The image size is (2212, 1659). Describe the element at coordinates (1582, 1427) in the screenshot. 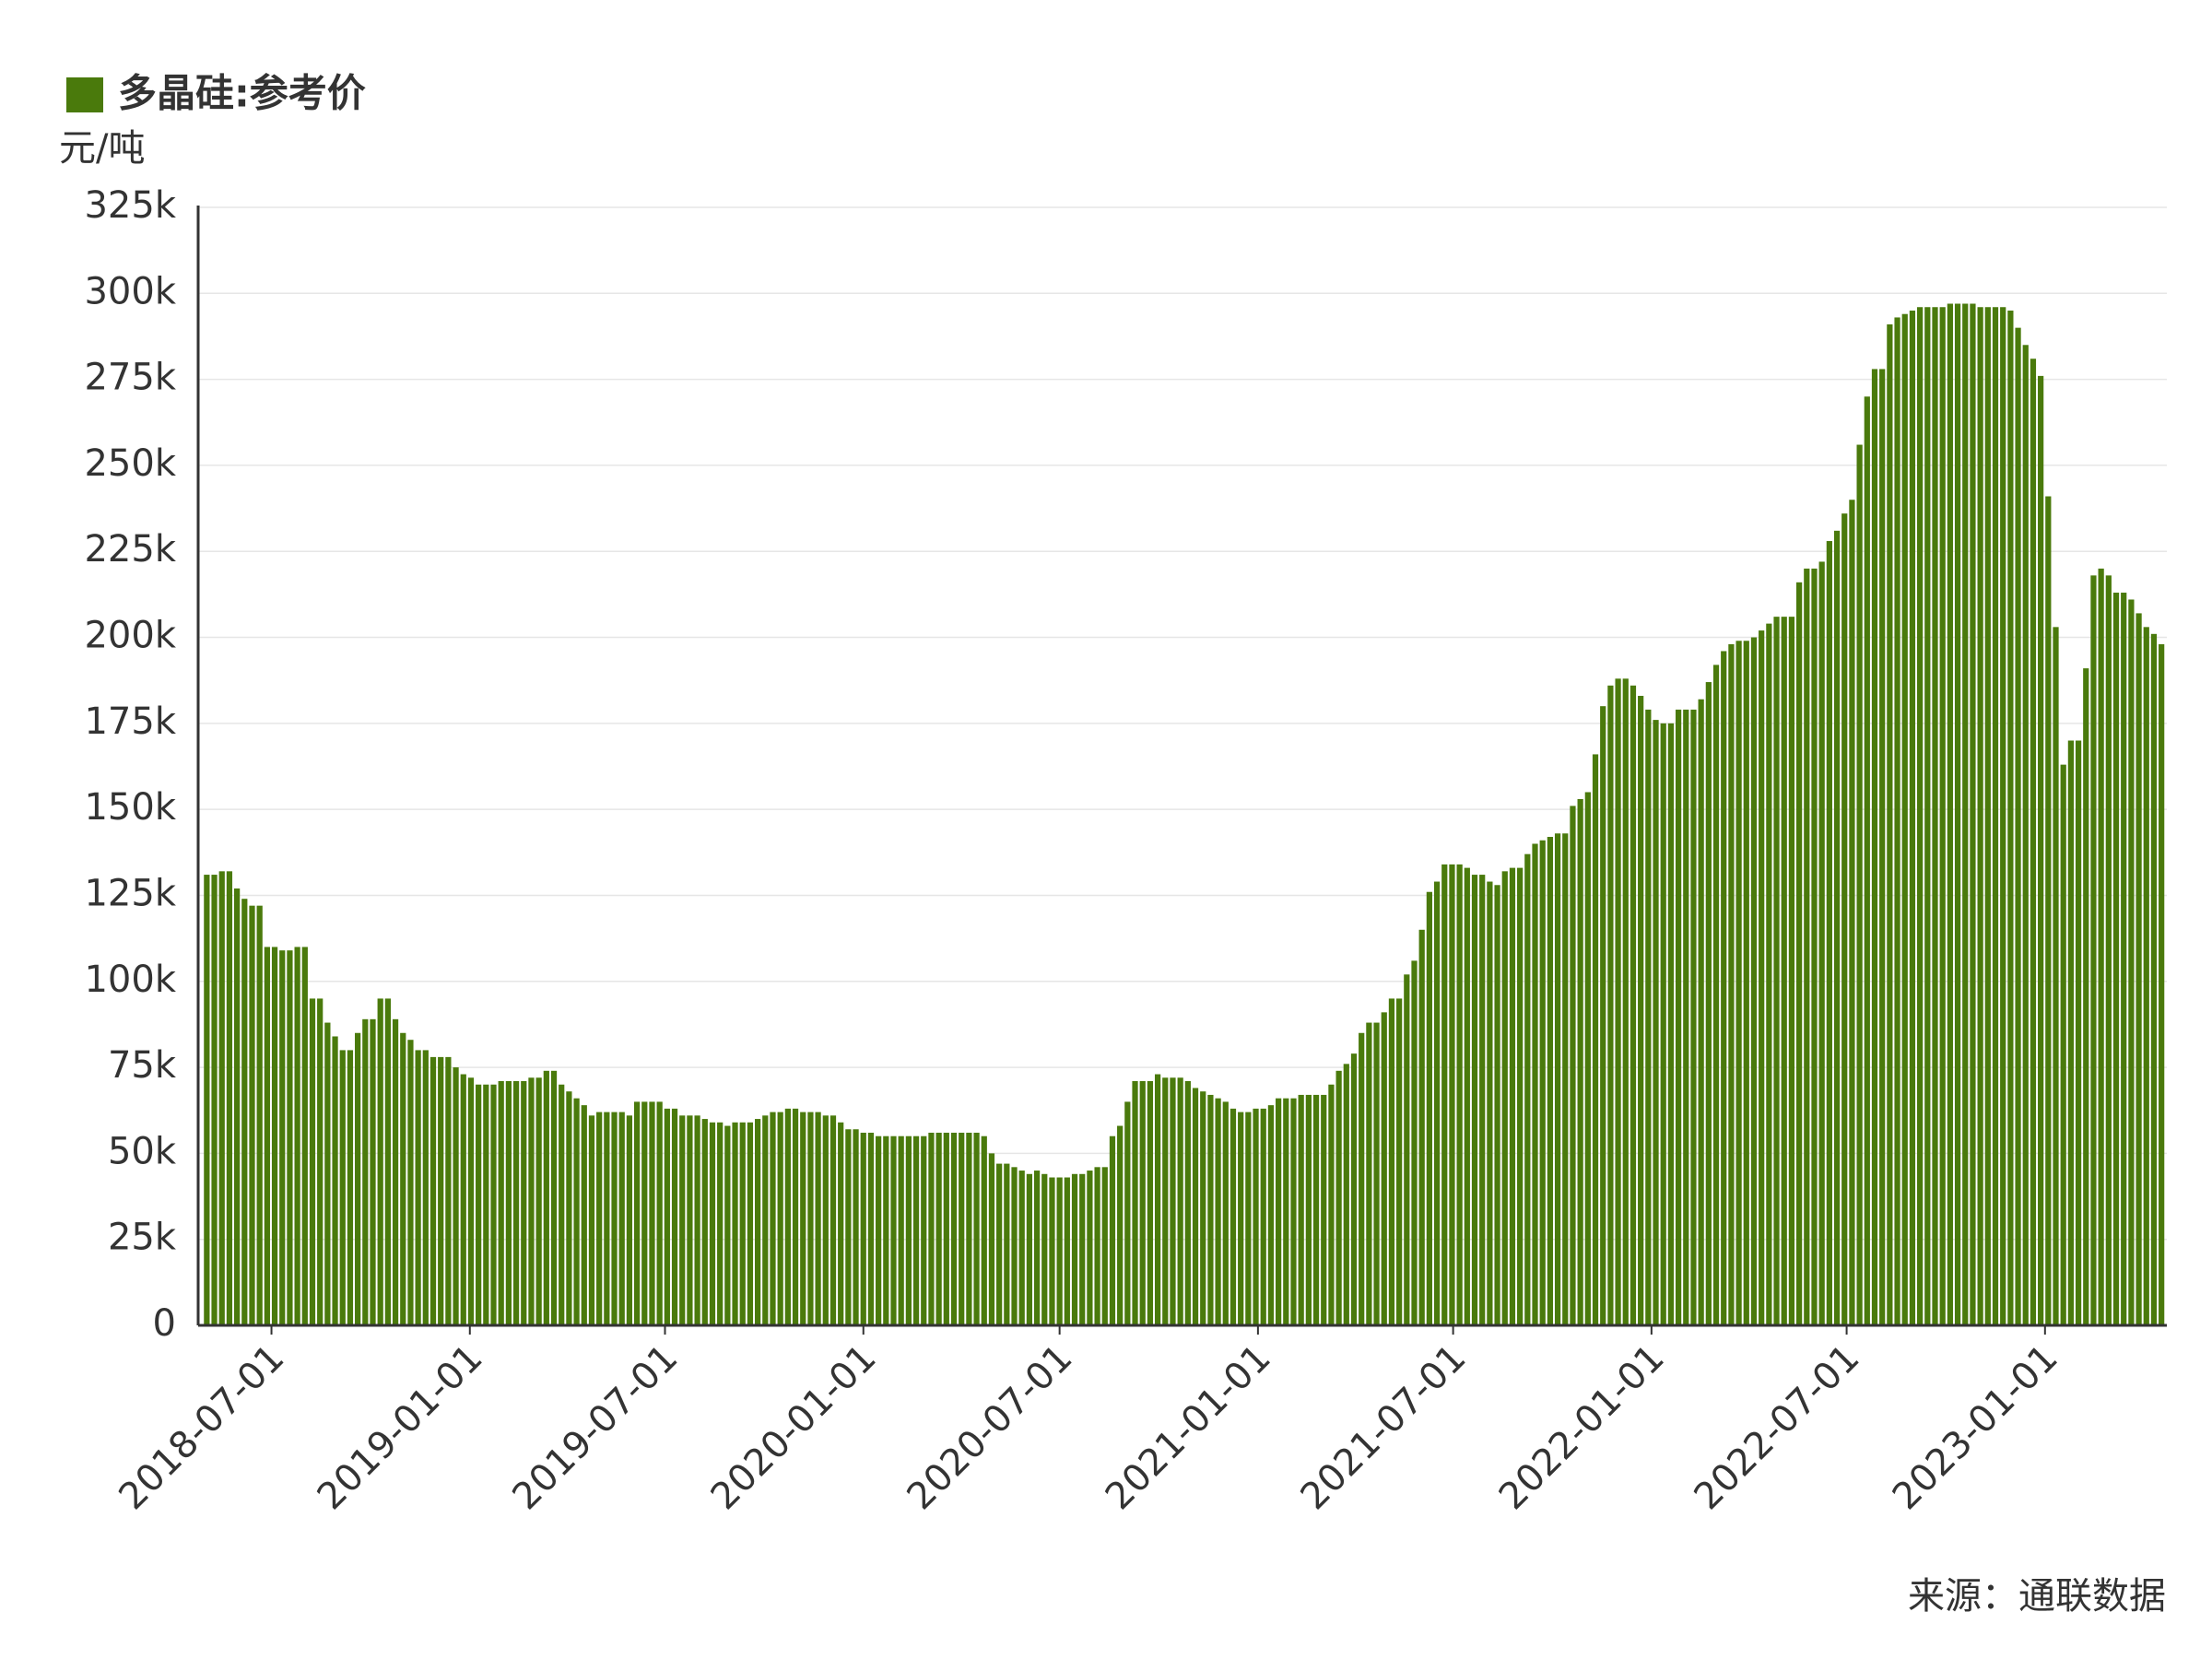

I see `x-tick-label: 2022-01-01` at that location.